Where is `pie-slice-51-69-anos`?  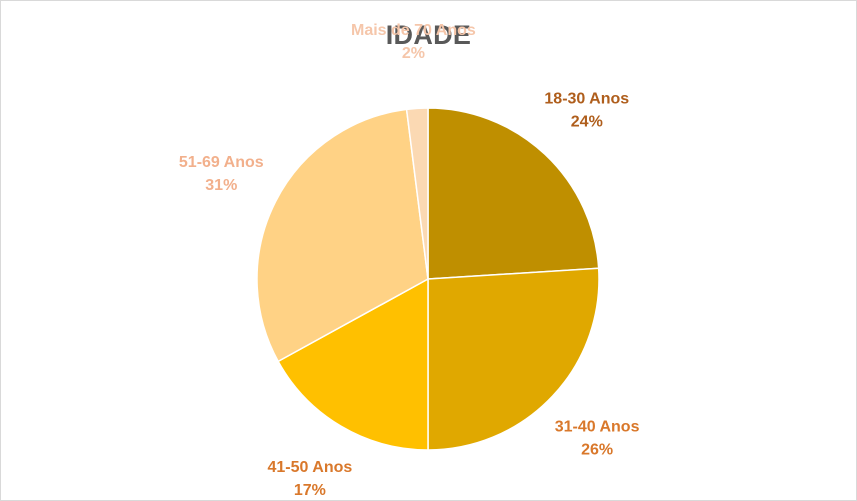
pie-slice-51-69-anos is located at coordinates (342, 235).